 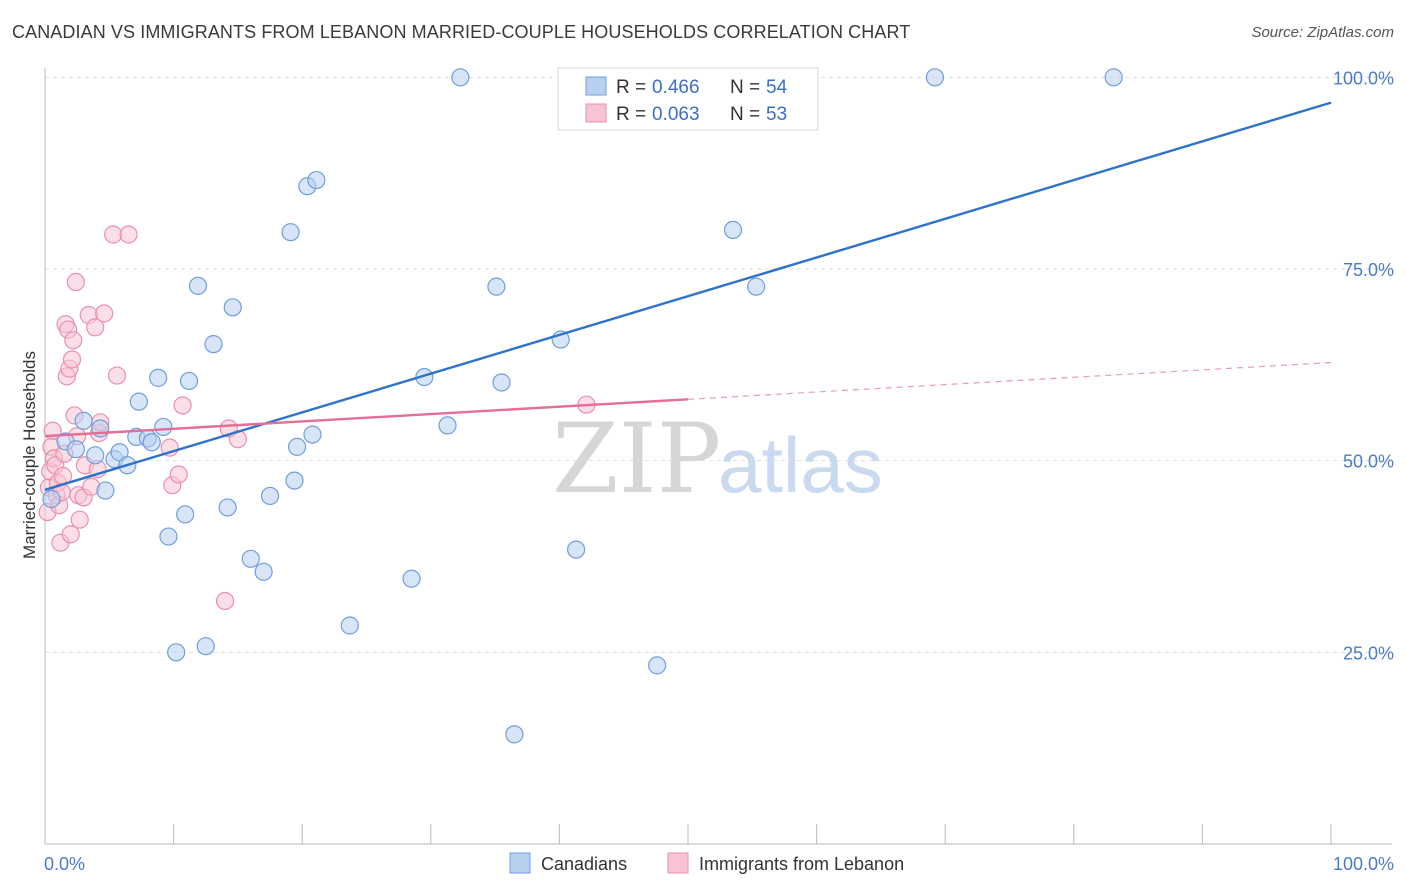 I want to click on lebanon-trend-line, so click(x=366, y=418).